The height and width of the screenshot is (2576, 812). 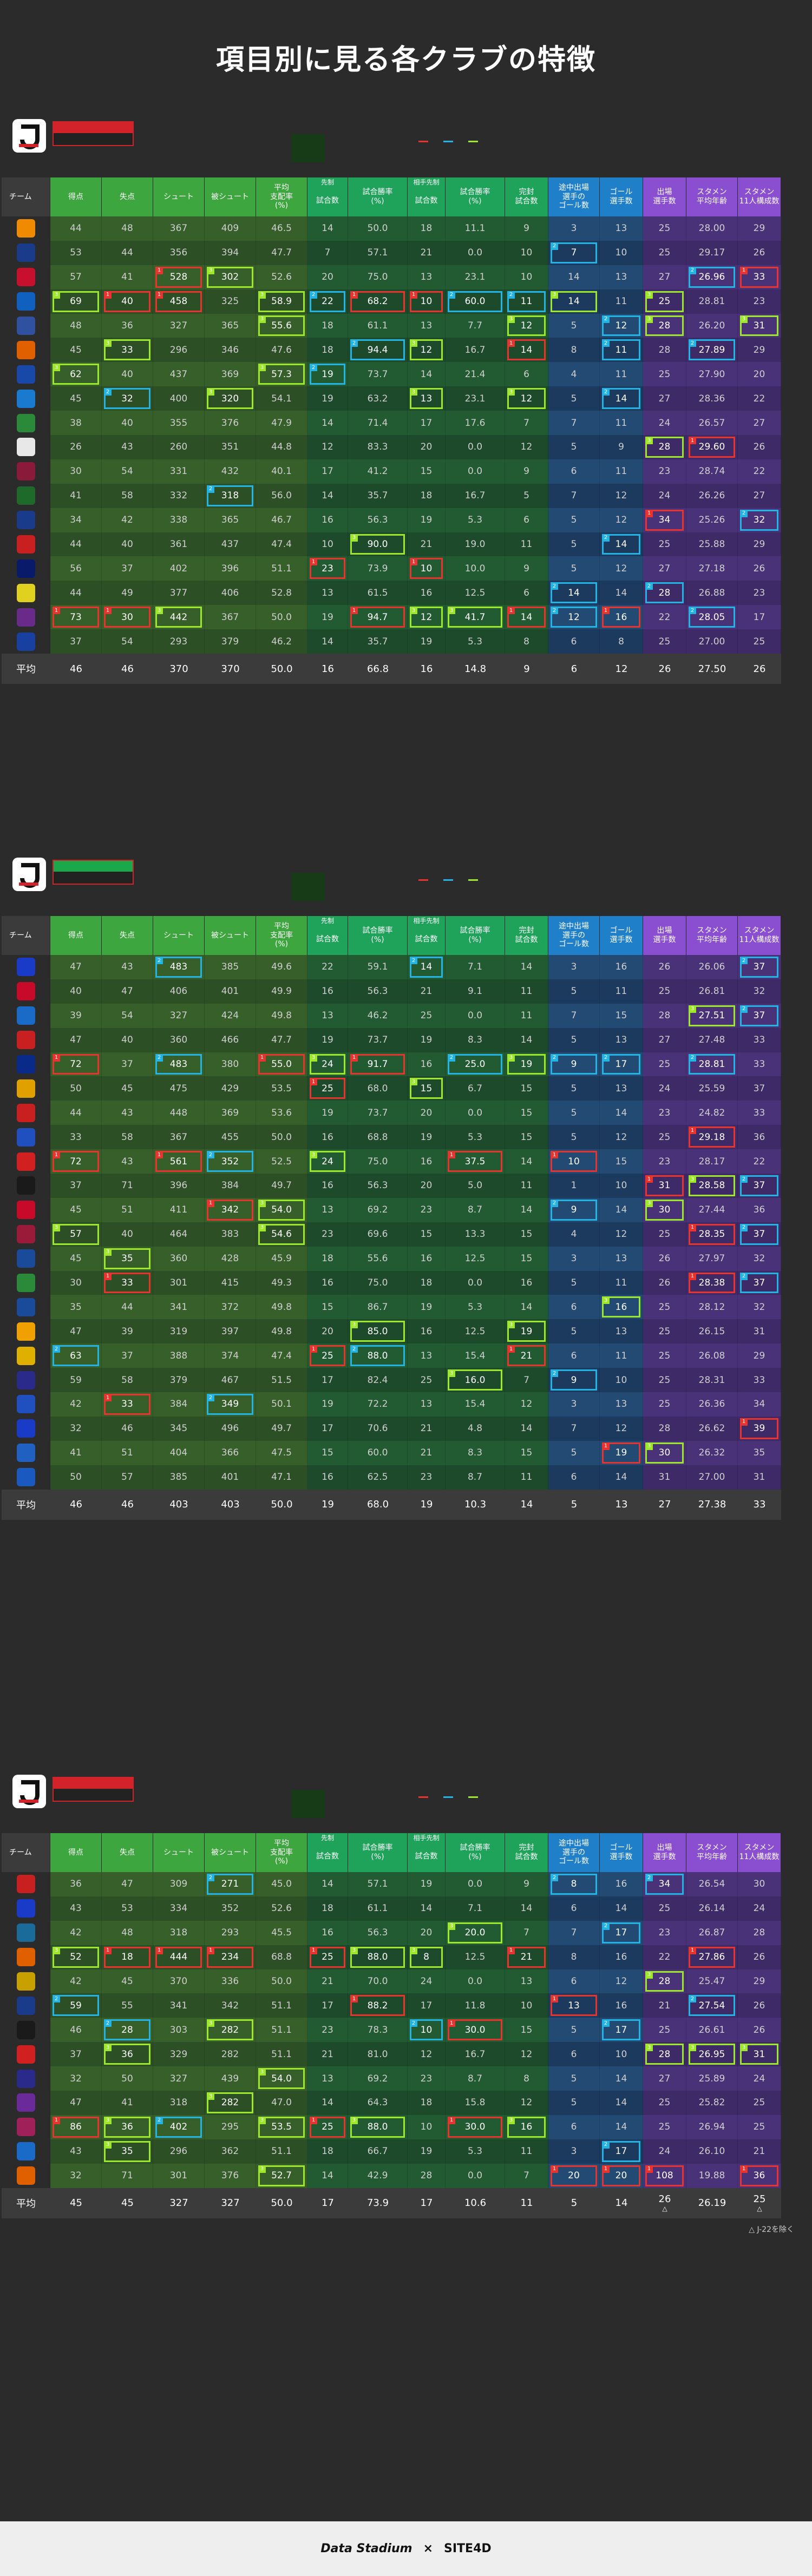 What do you see at coordinates (712, 1504) in the screenshot?
I see `average-cell: 27.38` at bounding box center [712, 1504].